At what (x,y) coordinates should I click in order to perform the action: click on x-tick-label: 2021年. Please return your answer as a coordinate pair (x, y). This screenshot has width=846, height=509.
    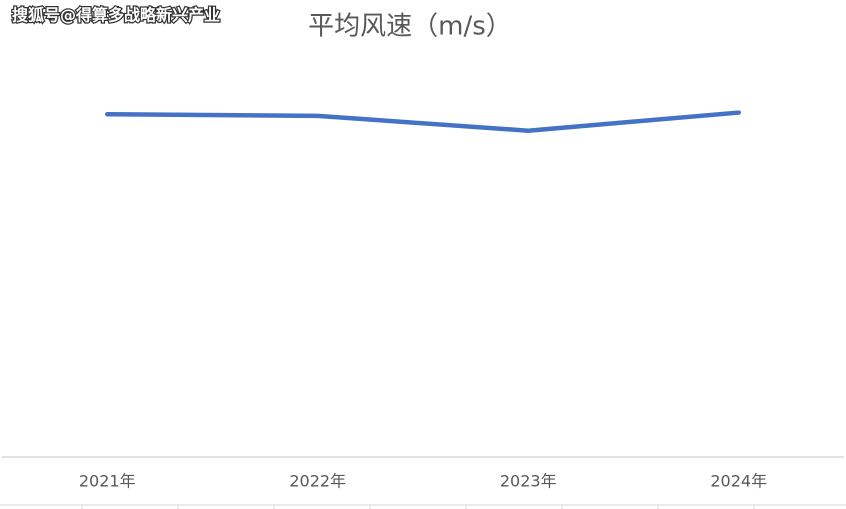
    Looking at the image, I should click on (107, 481).